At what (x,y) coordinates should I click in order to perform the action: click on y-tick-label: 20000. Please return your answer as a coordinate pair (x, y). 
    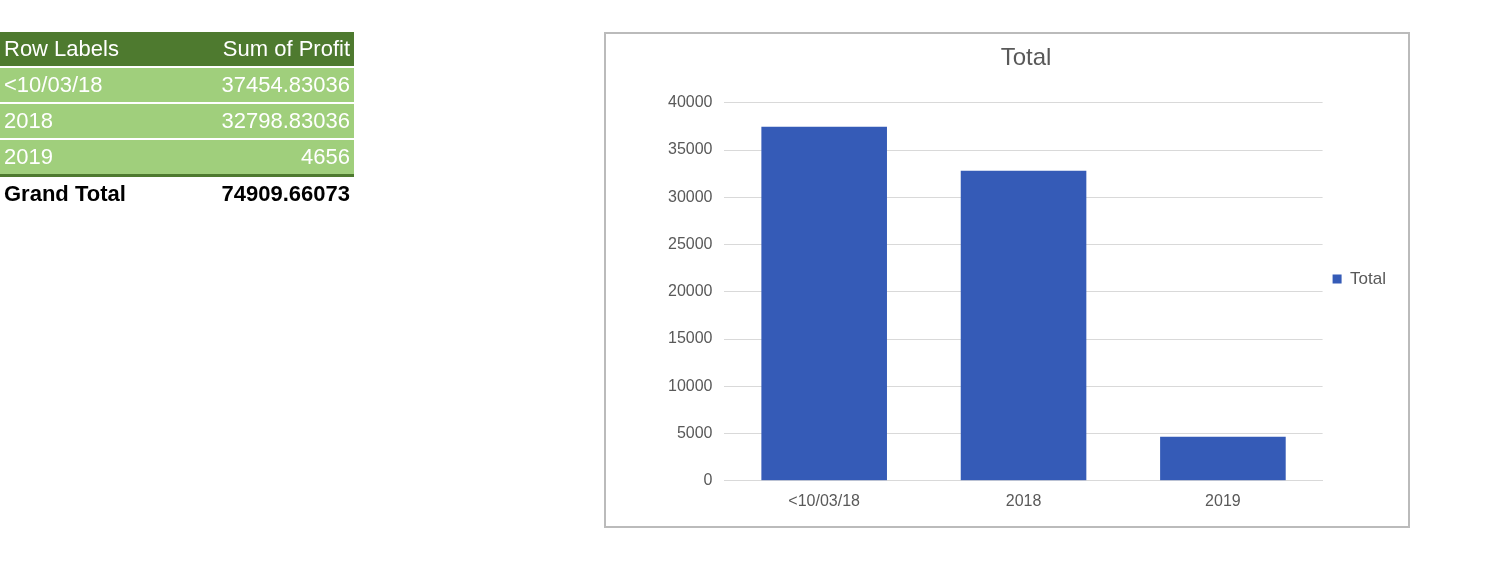
    Looking at the image, I should click on (690, 291).